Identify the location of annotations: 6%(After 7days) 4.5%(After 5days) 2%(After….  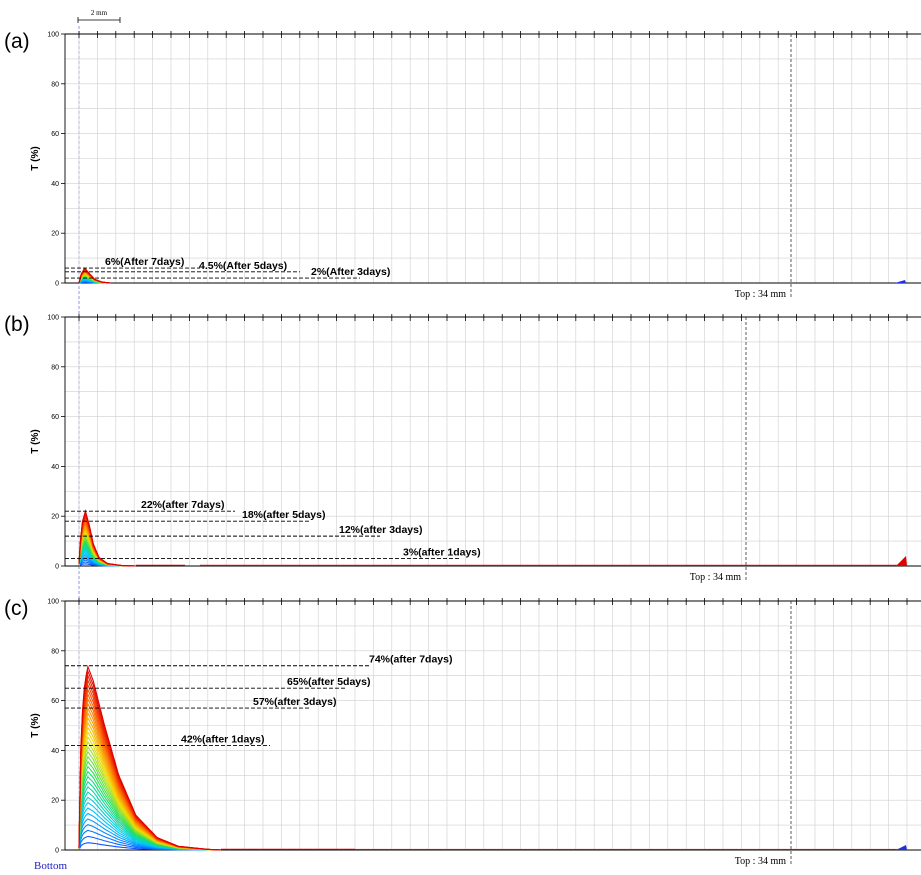
(227, 267).